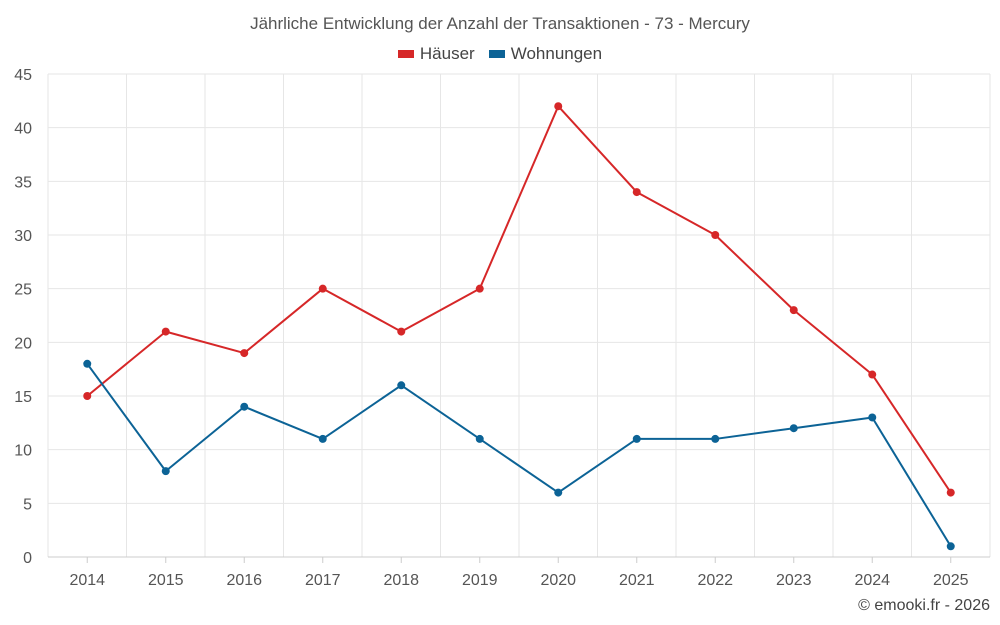 Image resolution: width=1000 pixels, height=625 pixels. Describe the element at coordinates (23, 290) in the screenshot. I see `y-tick-label: 25` at that location.